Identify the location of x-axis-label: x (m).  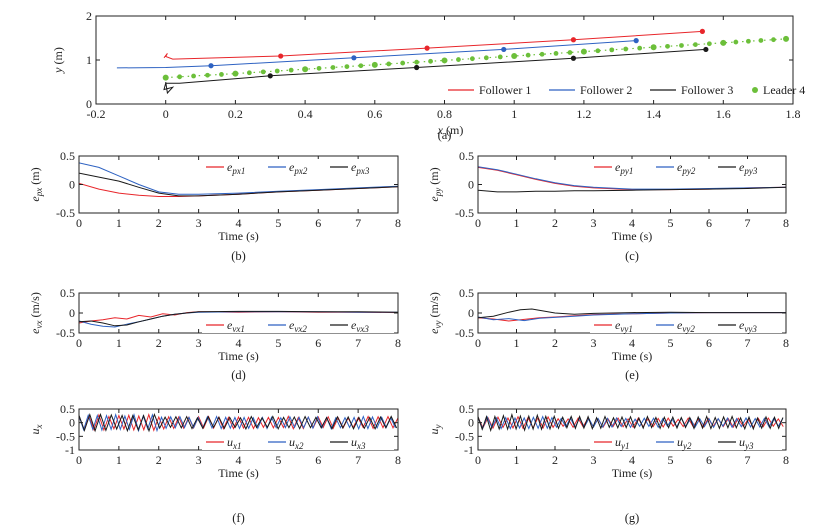
(450, 130).